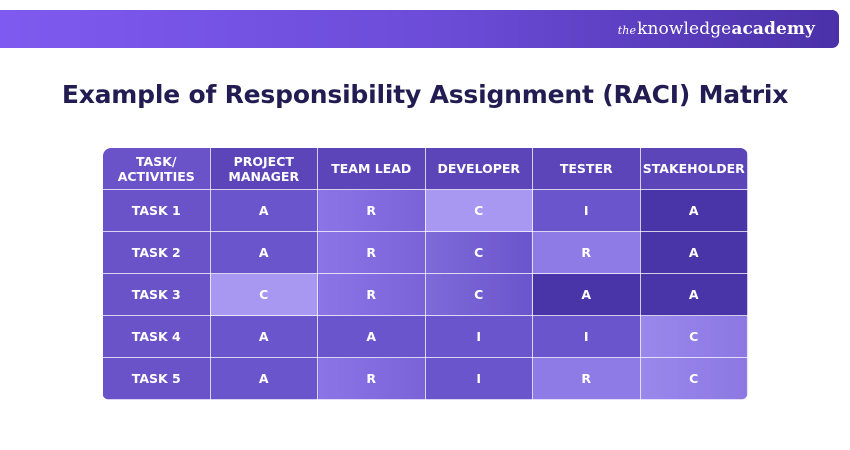 This screenshot has width=850, height=450. What do you see at coordinates (586, 168) in the screenshot?
I see `column-header-tester: TESTER` at bounding box center [586, 168].